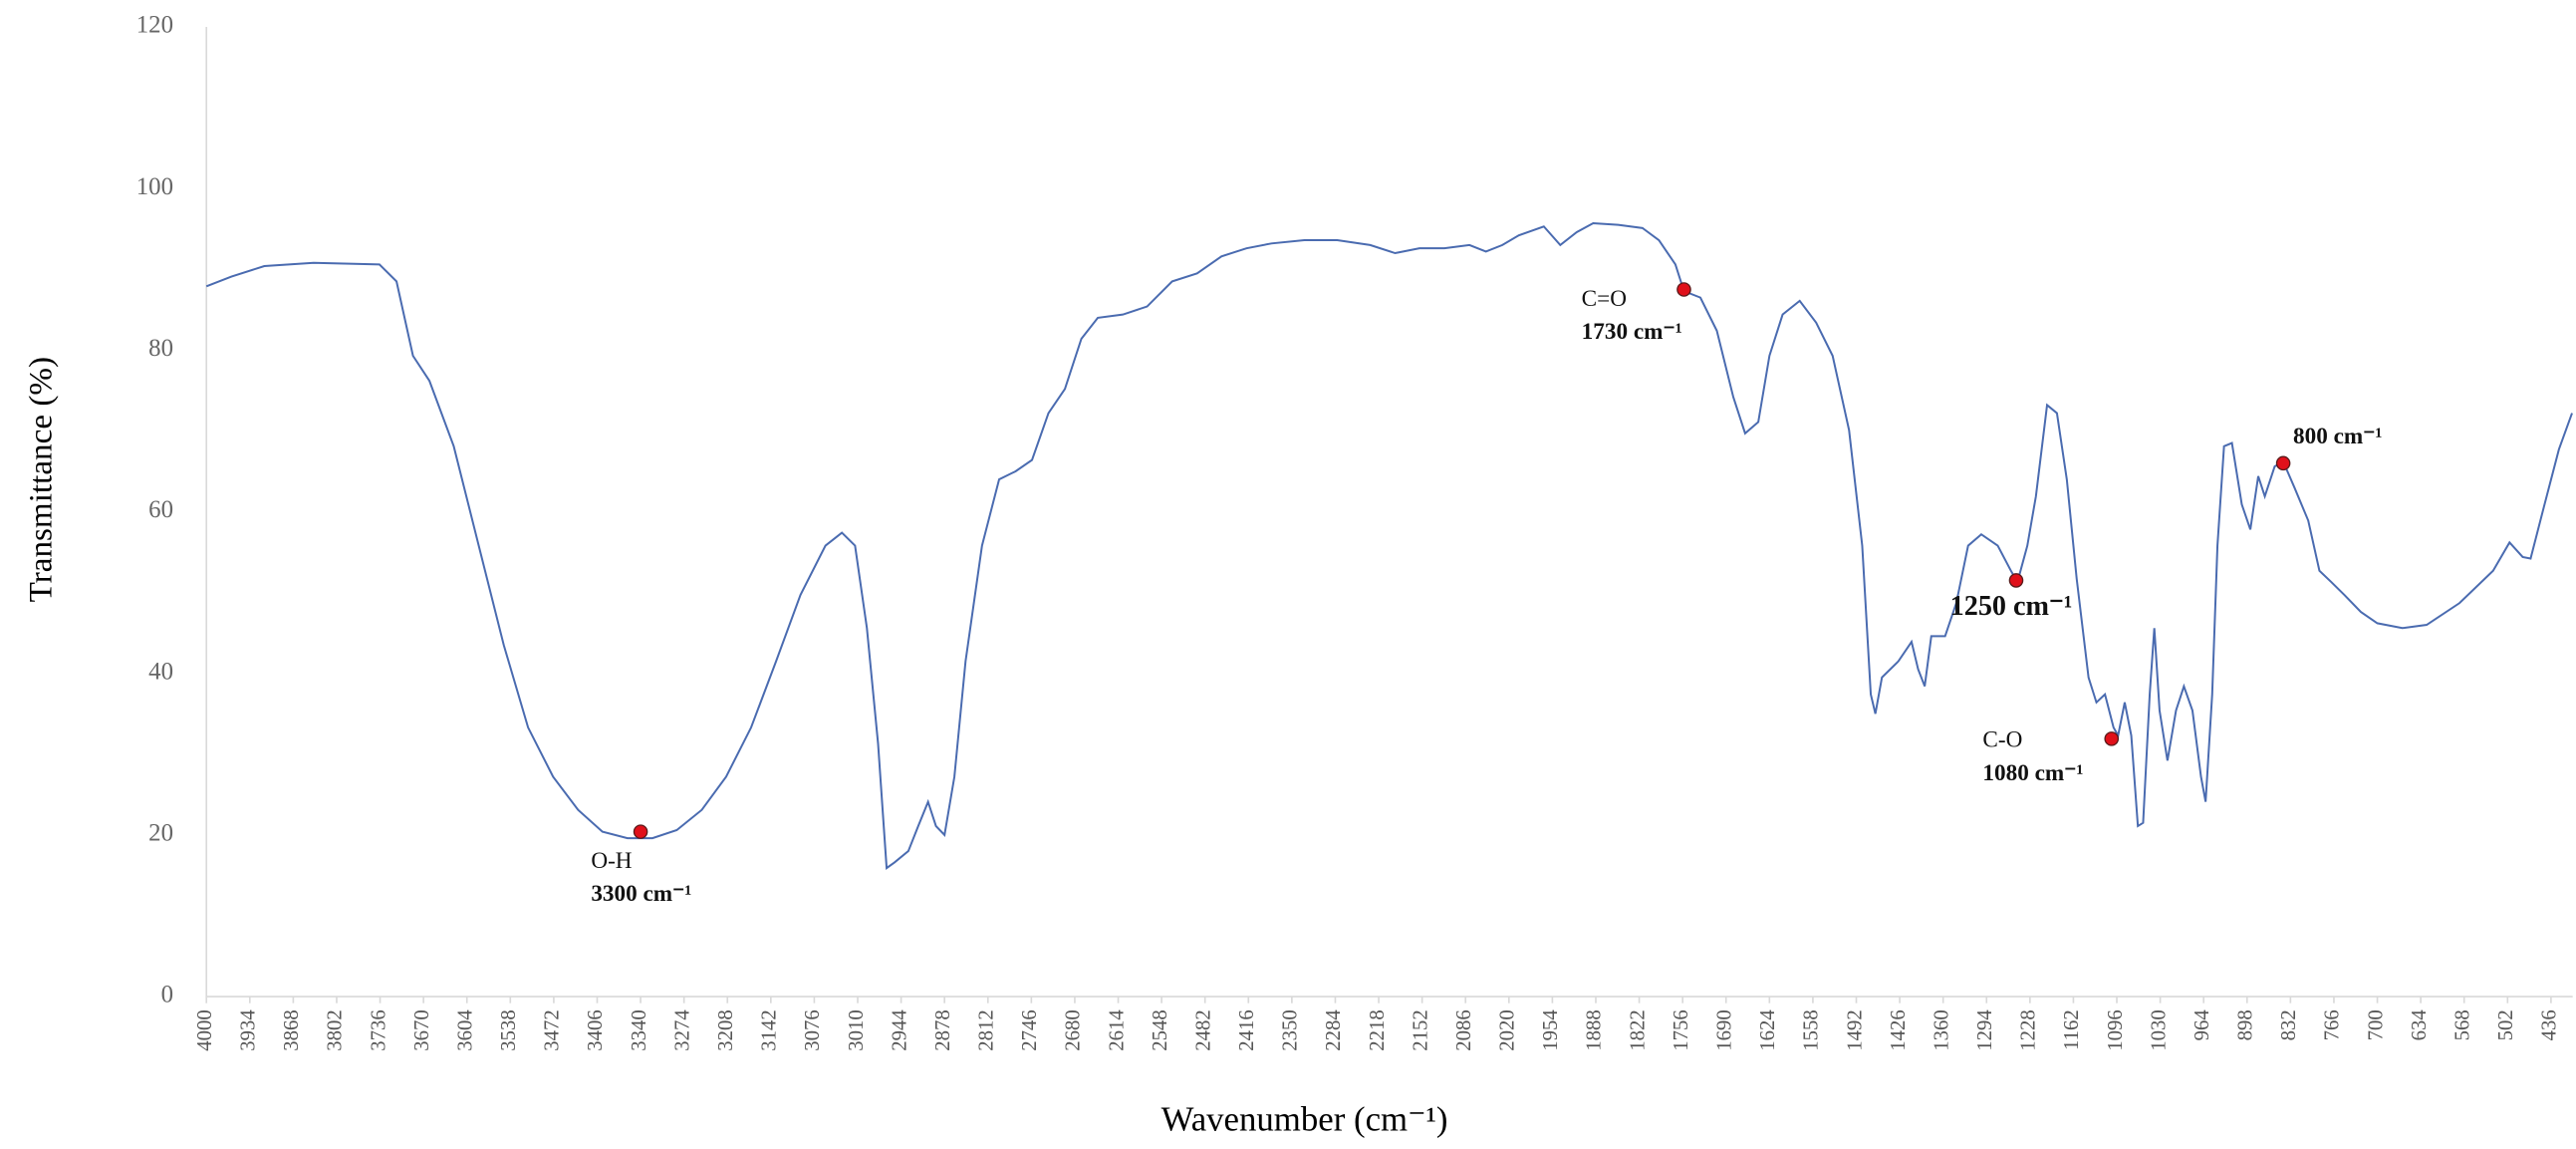 The image size is (2576, 1149). I want to click on annotation-label: C-O, so click(2002, 740).